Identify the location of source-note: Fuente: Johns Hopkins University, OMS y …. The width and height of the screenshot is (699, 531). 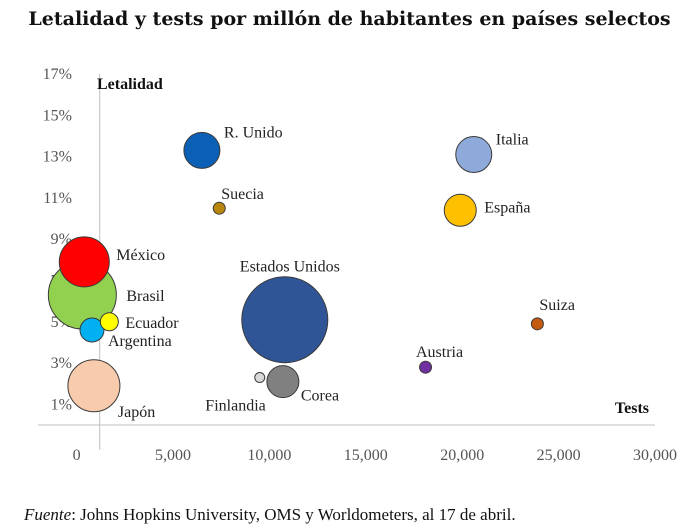
(359, 515).